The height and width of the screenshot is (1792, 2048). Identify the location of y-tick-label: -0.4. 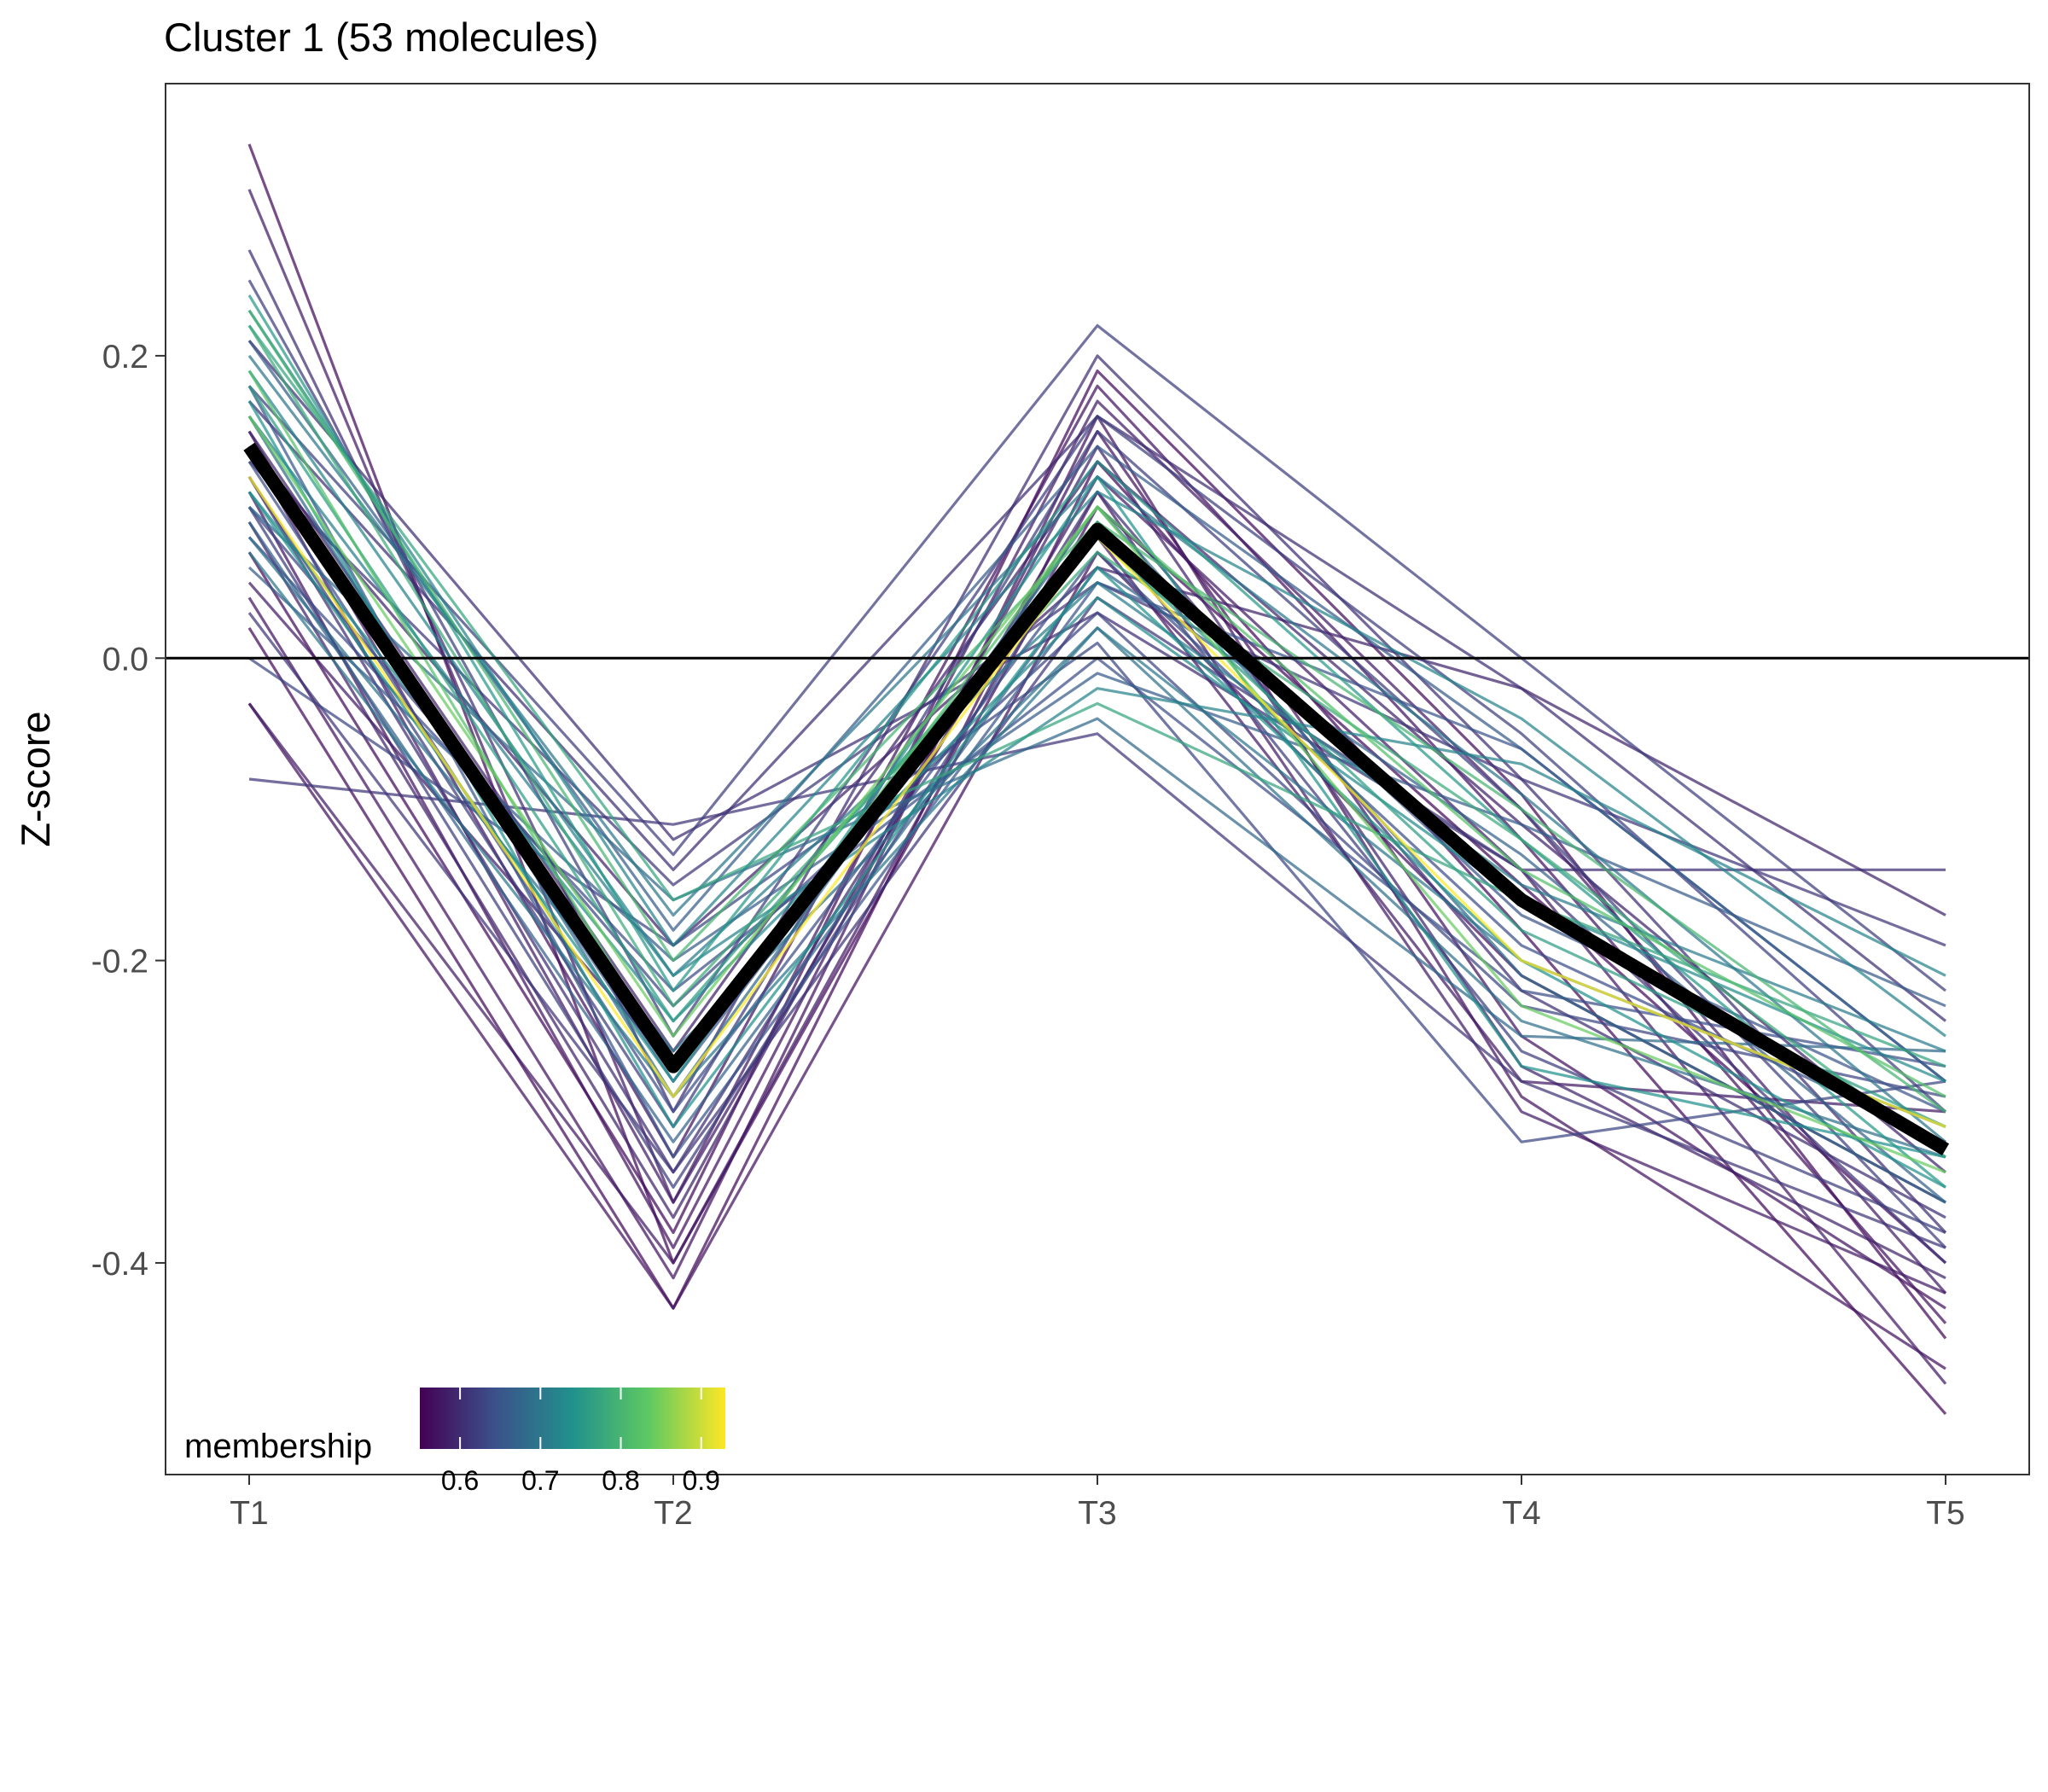
(120, 1264).